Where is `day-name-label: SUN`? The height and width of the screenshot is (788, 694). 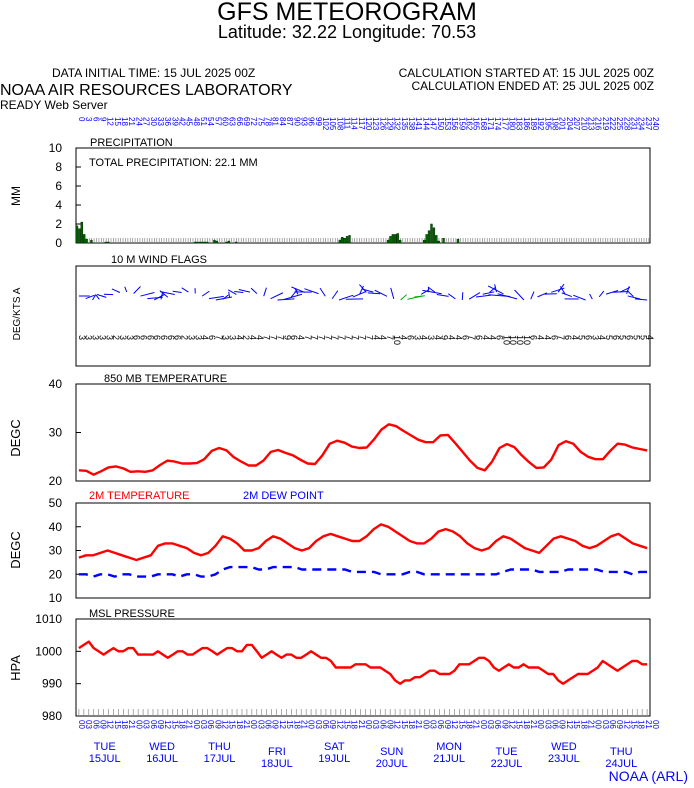
day-name-label: SUN is located at coordinates (391, 752).